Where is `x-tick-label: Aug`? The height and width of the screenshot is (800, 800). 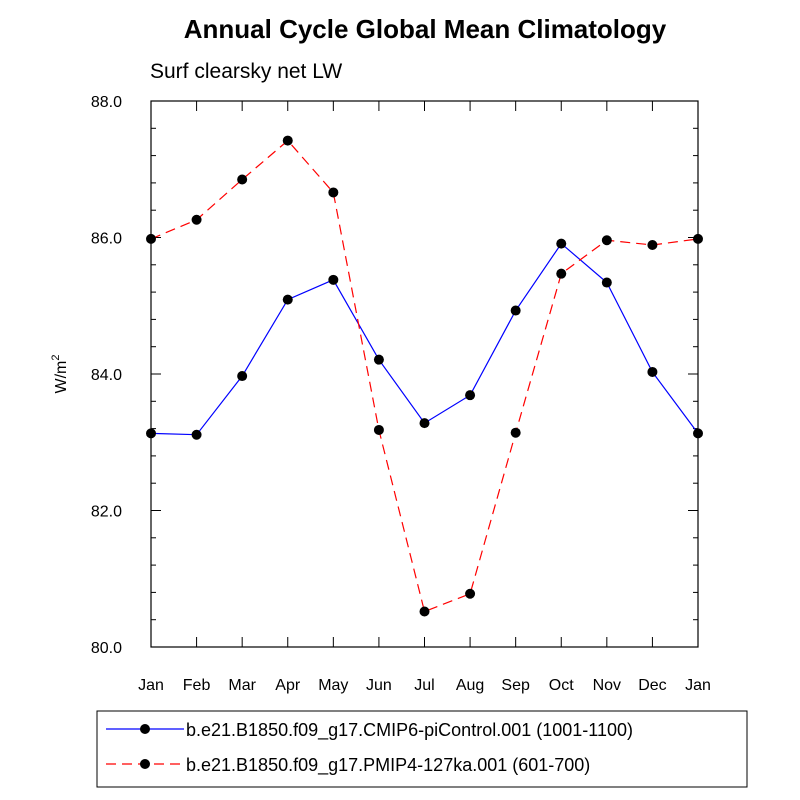
x-tick-label: Aug is located at coordinates (470, 685).